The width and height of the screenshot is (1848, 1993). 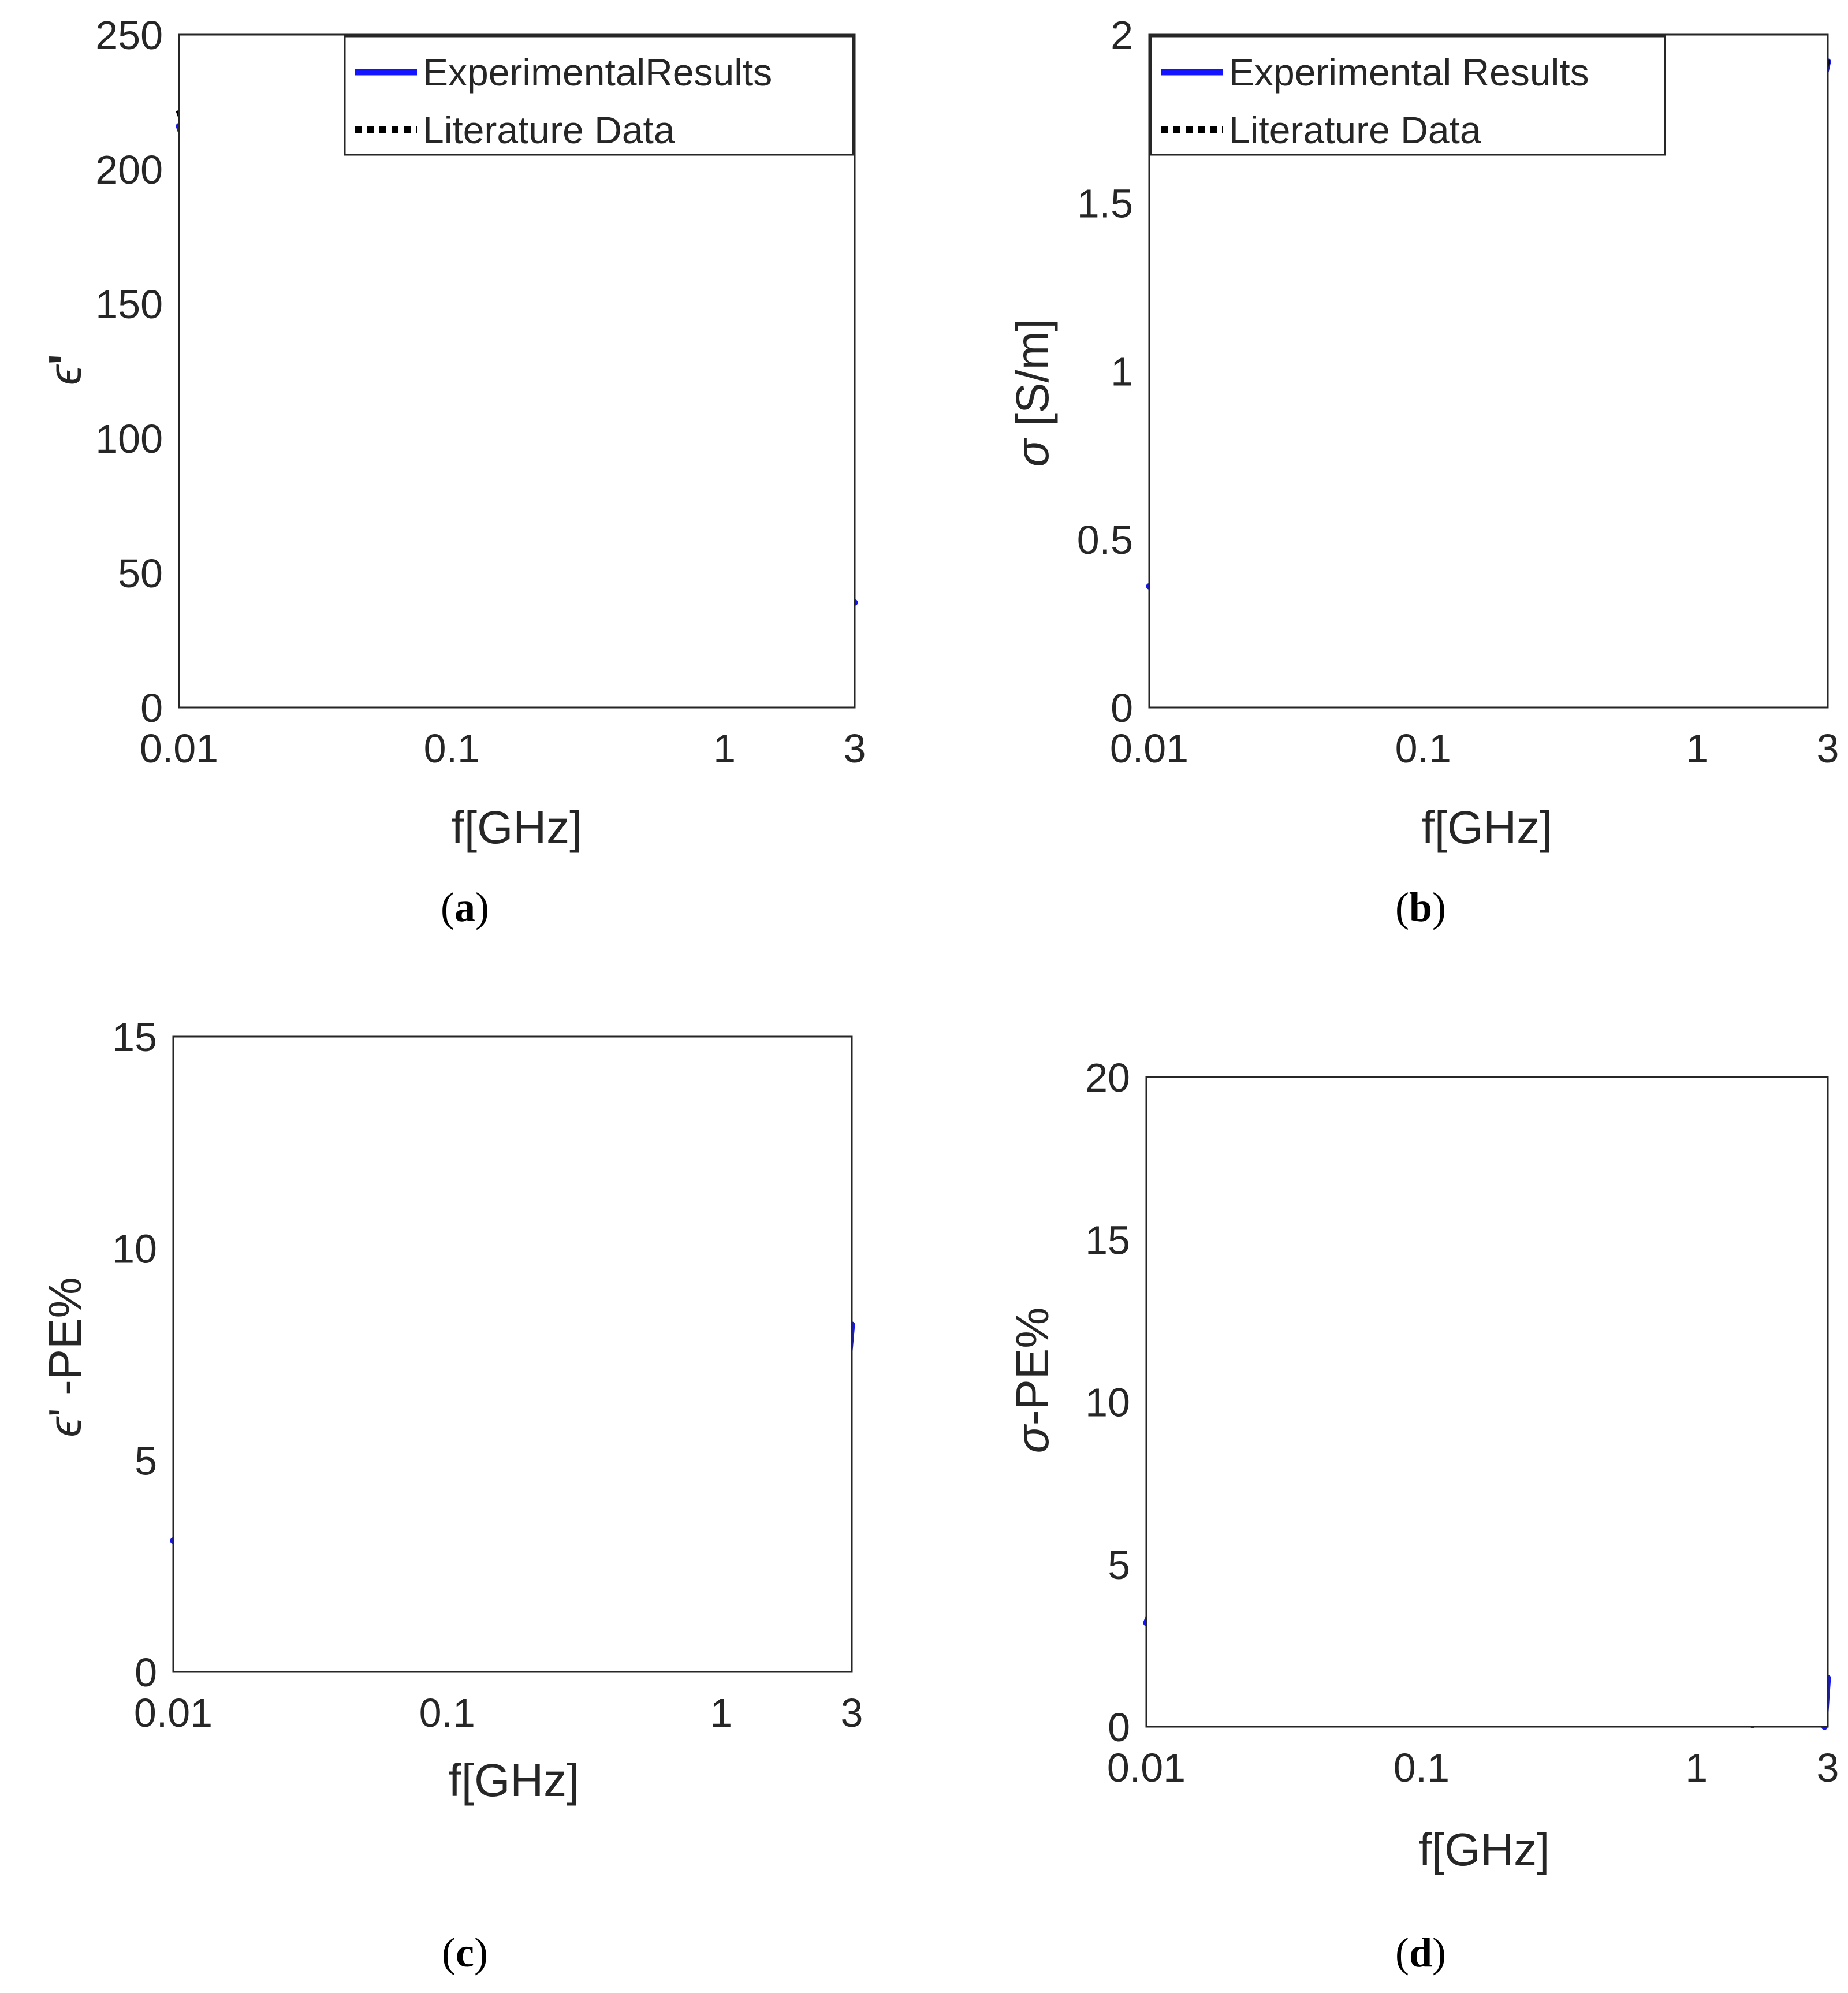 I want to click on panel-d-xlabel: f[GHz], so click(x=1485, y=1849).